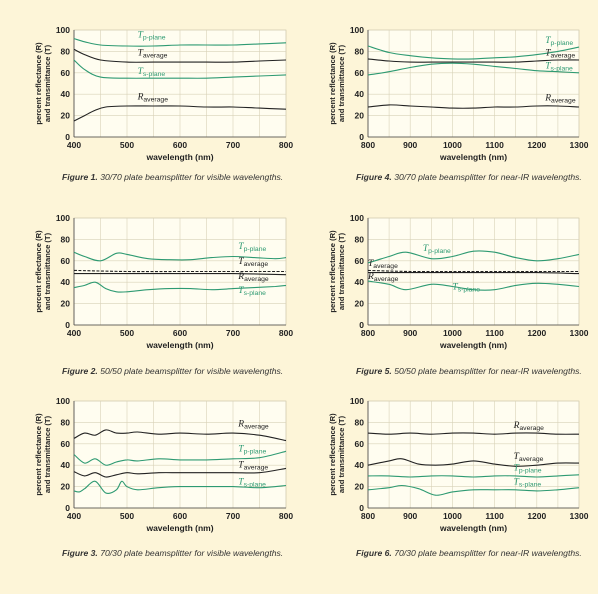 The image size is (598, 594). Describe the element at coordinates (233, 333) in the screenshot. I see `x-tick-label: 700` at that location.